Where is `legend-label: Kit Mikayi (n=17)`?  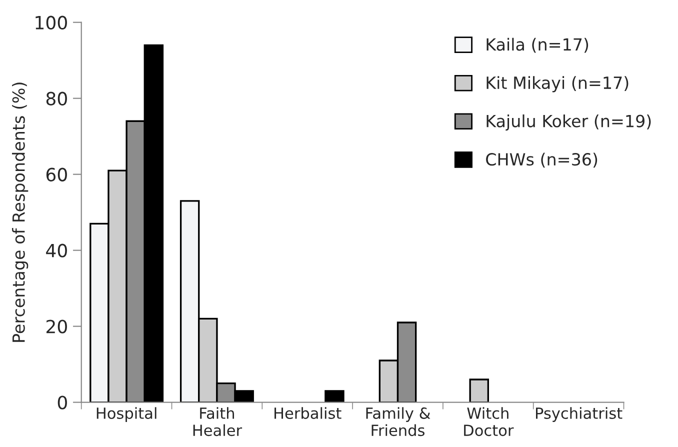
legend-label: Kit Mikayi (n=17) is located at coordinates (557, 84).